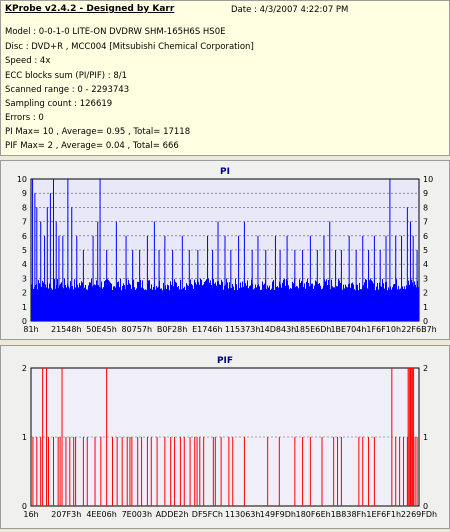 The image size is (450, 532). I want to click on y-tick-label-right: 4, so click(425, 264).